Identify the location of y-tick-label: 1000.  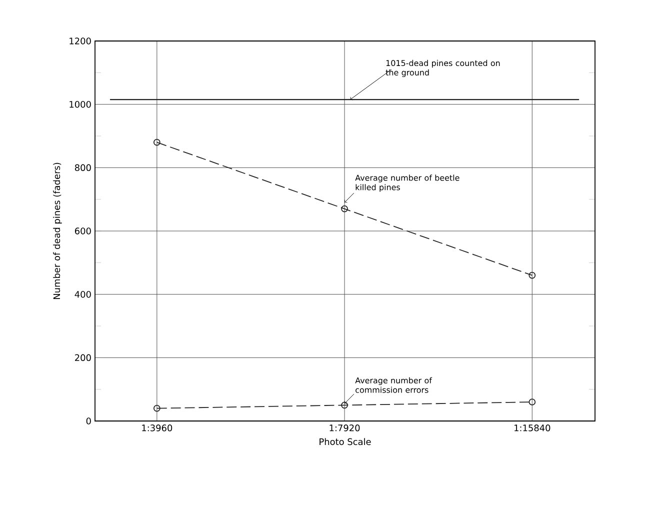
(80, 104).